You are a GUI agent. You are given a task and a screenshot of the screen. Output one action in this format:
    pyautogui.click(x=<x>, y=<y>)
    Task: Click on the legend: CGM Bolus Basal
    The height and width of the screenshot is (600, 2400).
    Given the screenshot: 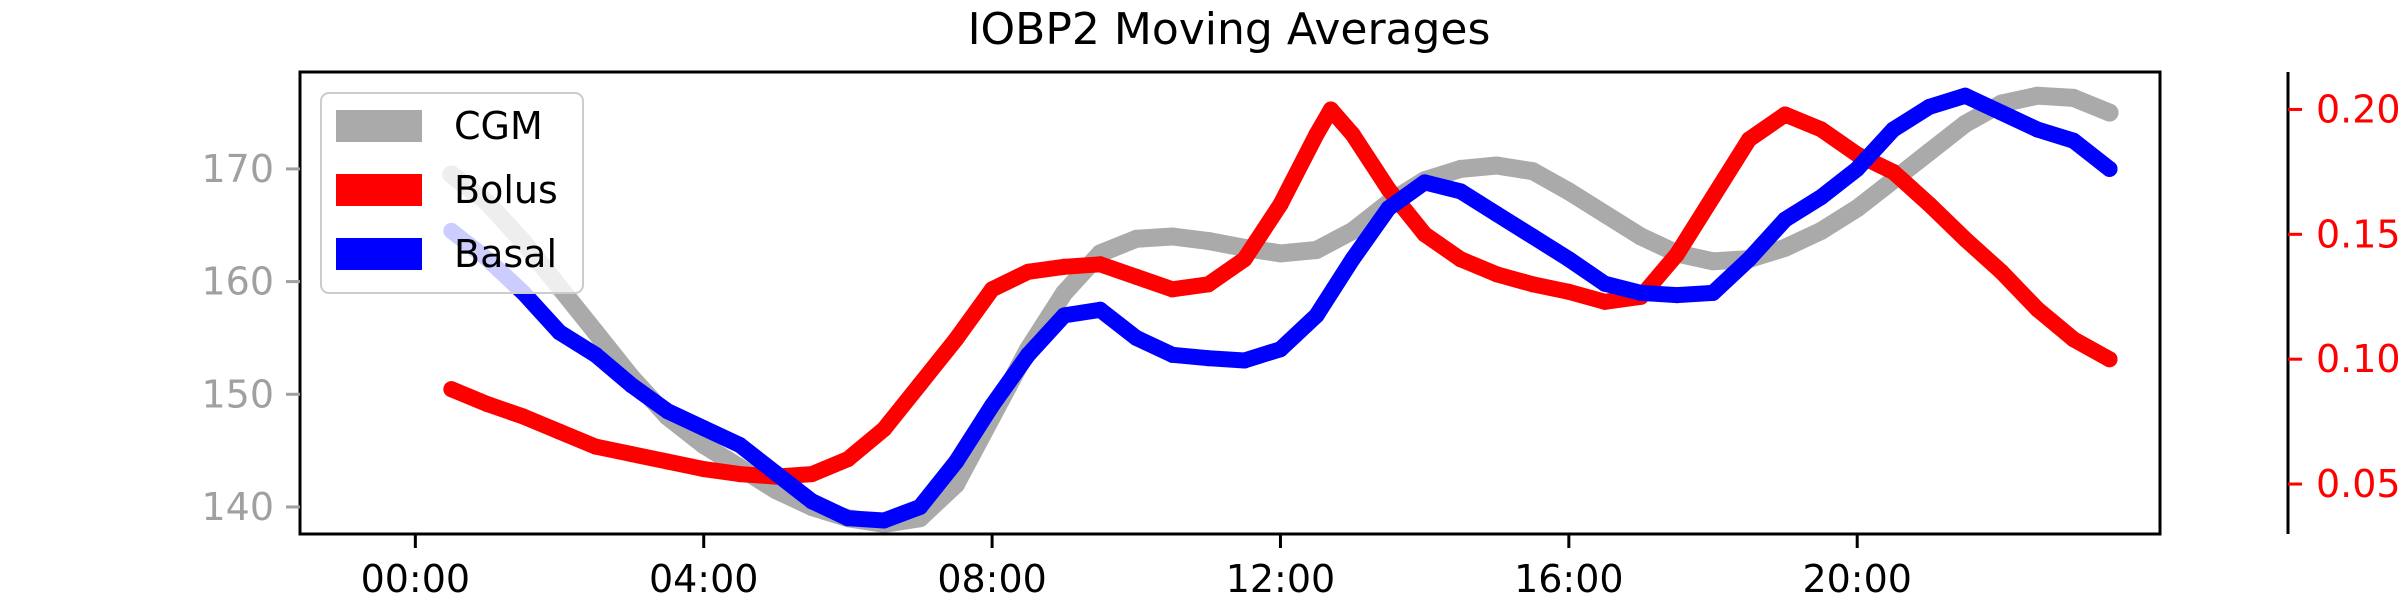 What is the action you would take?
    pyautogui.click(x=452, y=193)
    